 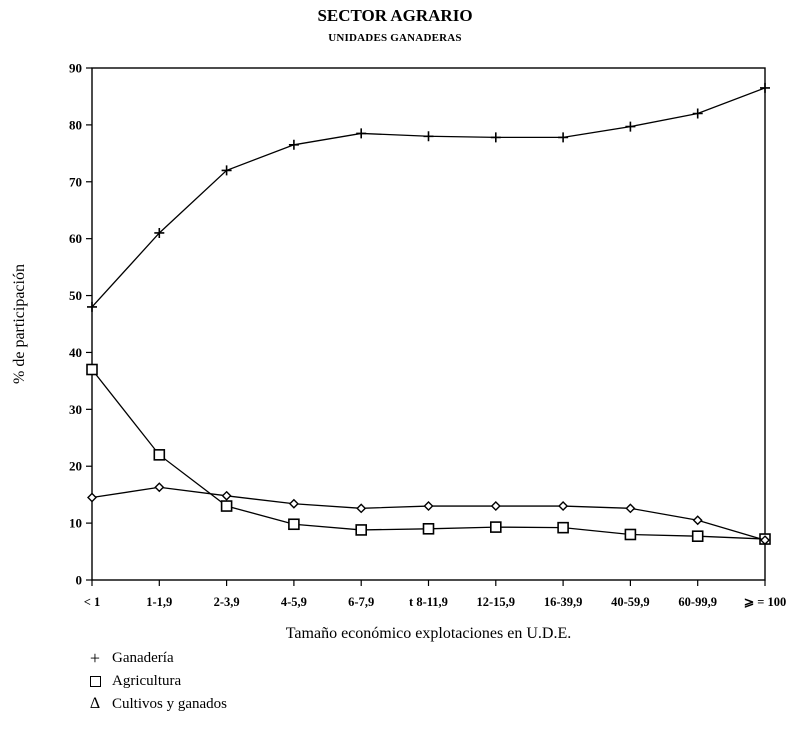 What do you see at coordinates (428, 633) in the screenshot?
I see `x-axis-label: Tamaño económico explotaciones en U.D.E.` at bounding box center [428, 633].